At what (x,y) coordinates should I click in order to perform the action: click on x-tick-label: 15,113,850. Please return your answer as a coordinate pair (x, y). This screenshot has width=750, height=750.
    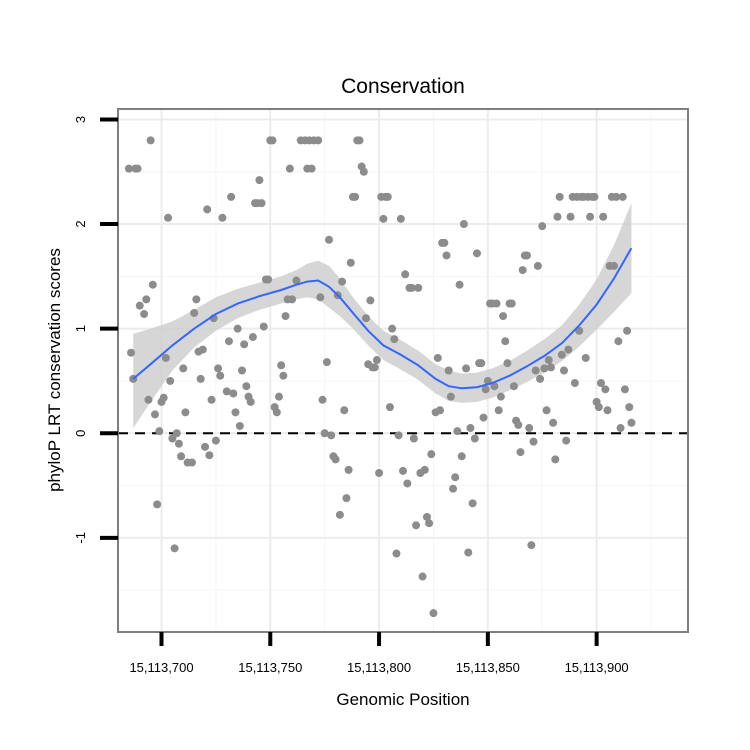
    Looking at the image, I should click on (488, 667).